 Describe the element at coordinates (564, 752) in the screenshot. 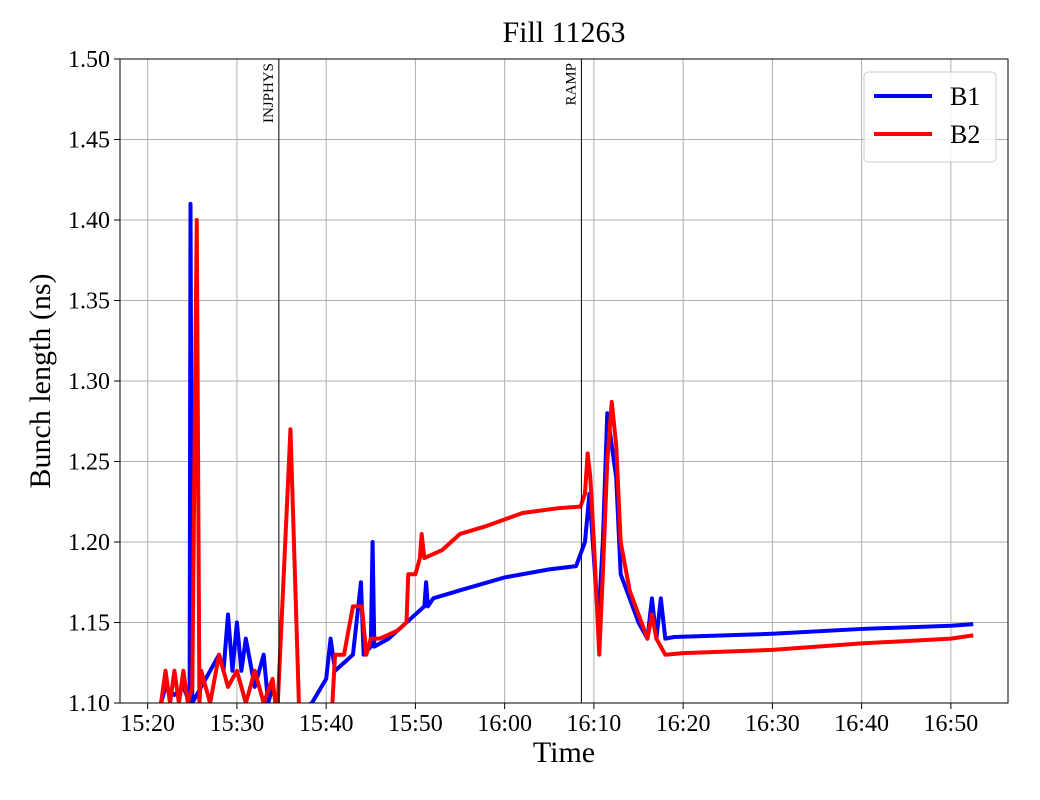

I see `x-axis-label: Time` at that location.